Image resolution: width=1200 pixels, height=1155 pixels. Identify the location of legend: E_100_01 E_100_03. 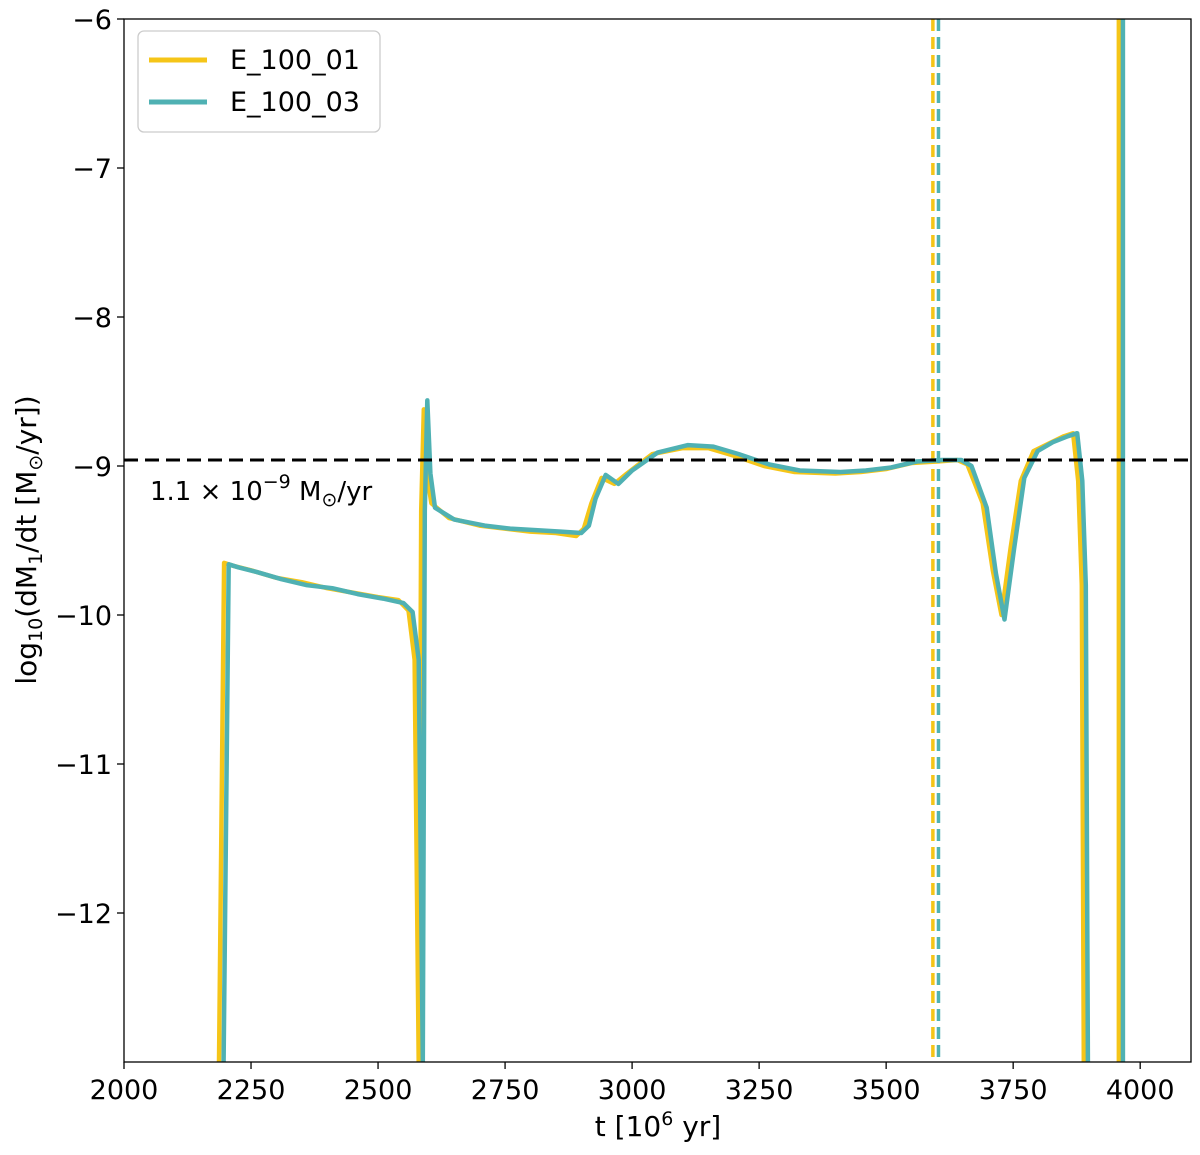
(259, 81).